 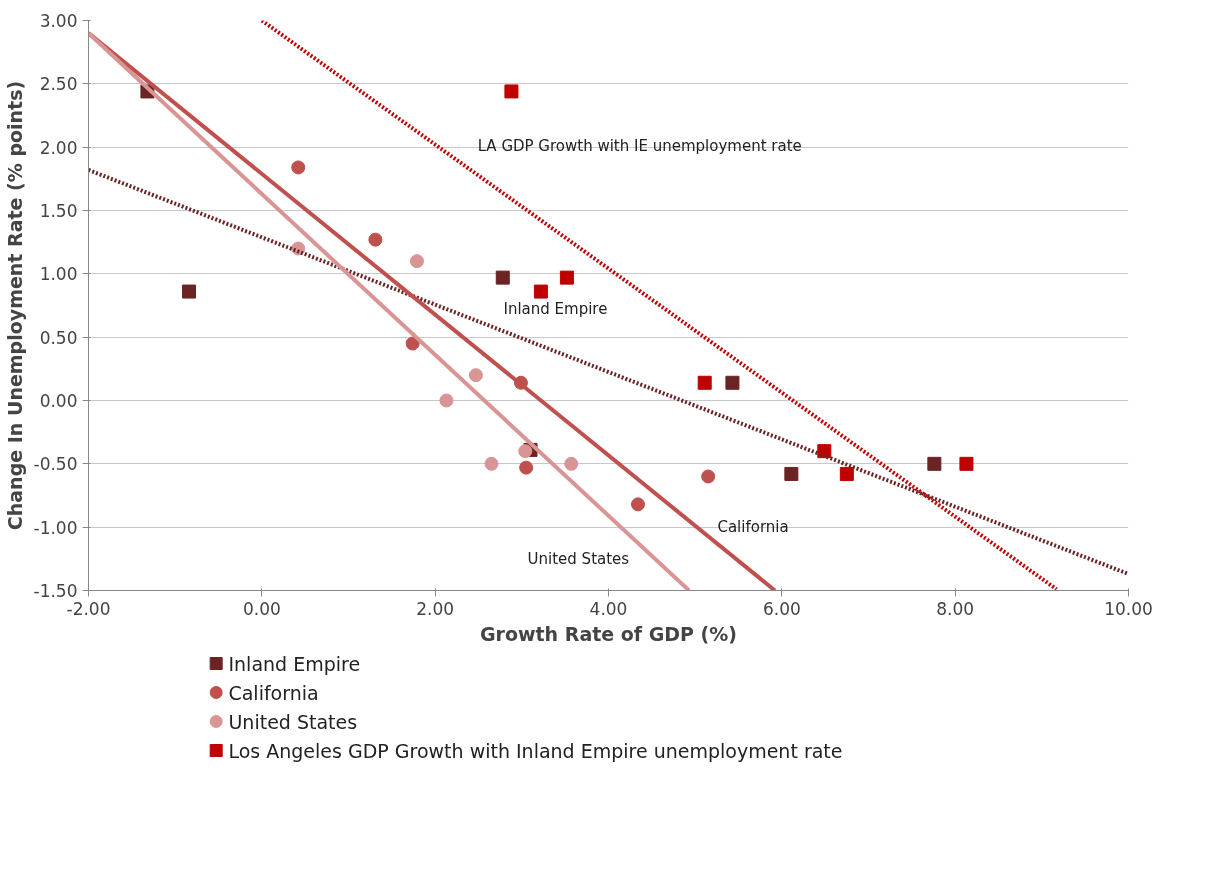 What do you see at coordinates (293, 721) in the screenshot?
I see `legend-label: United States` at bounding box center [293, 721].